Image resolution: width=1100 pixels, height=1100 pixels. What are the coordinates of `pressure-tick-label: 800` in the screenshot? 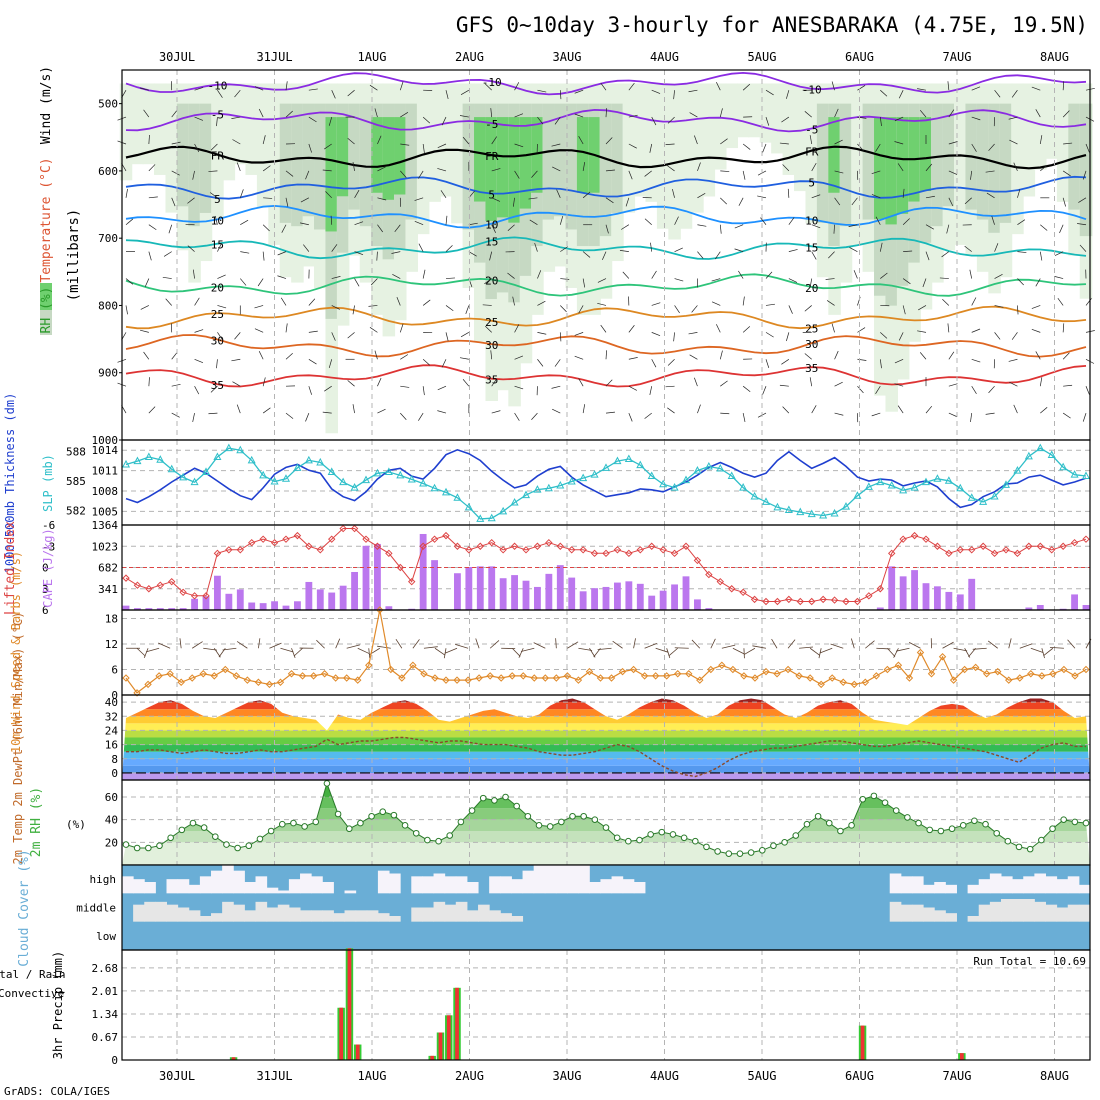 It's located at (108, 305).